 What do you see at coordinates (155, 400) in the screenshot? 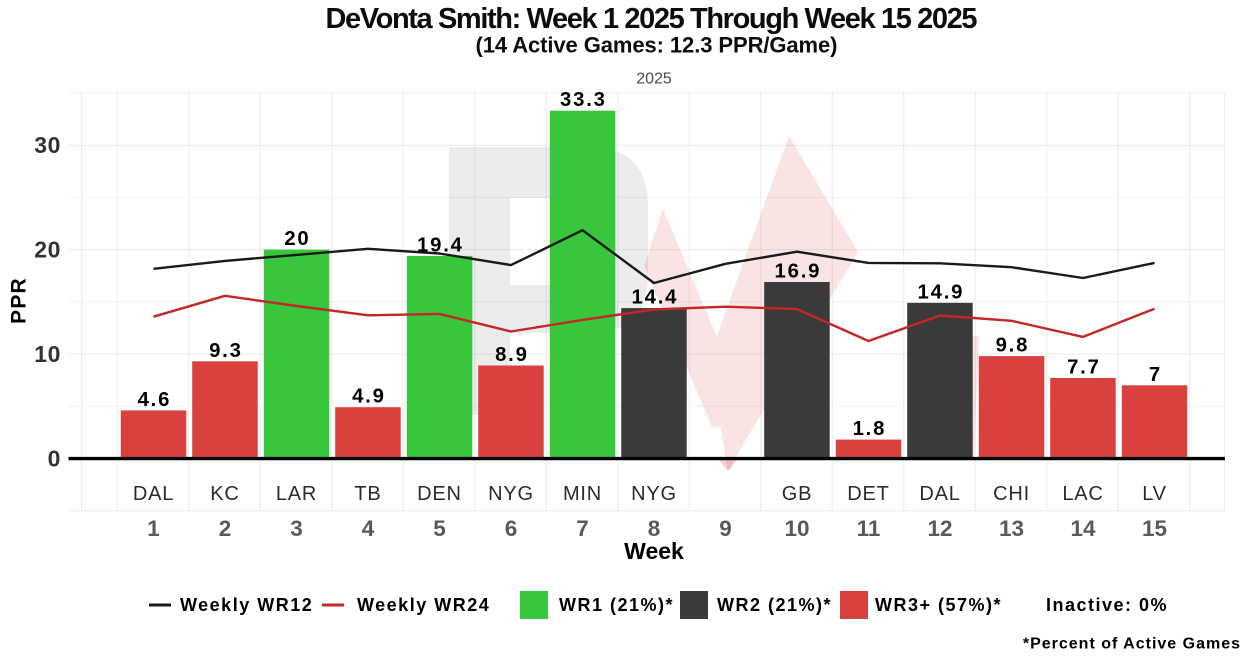
I see `svg-text: 4.6` at bounding box center [155, 400].